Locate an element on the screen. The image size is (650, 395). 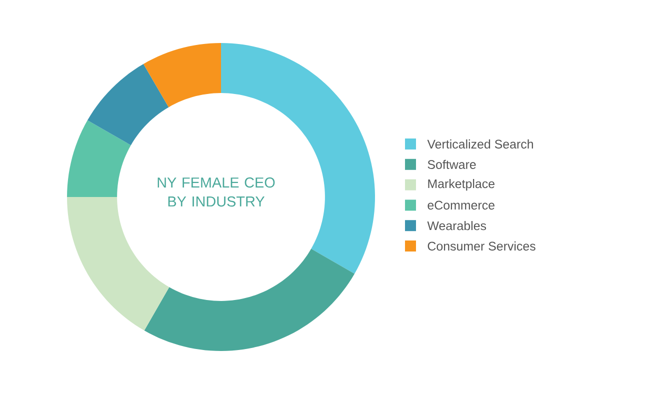
legend-label: Software is located at coordinates (452, 164).